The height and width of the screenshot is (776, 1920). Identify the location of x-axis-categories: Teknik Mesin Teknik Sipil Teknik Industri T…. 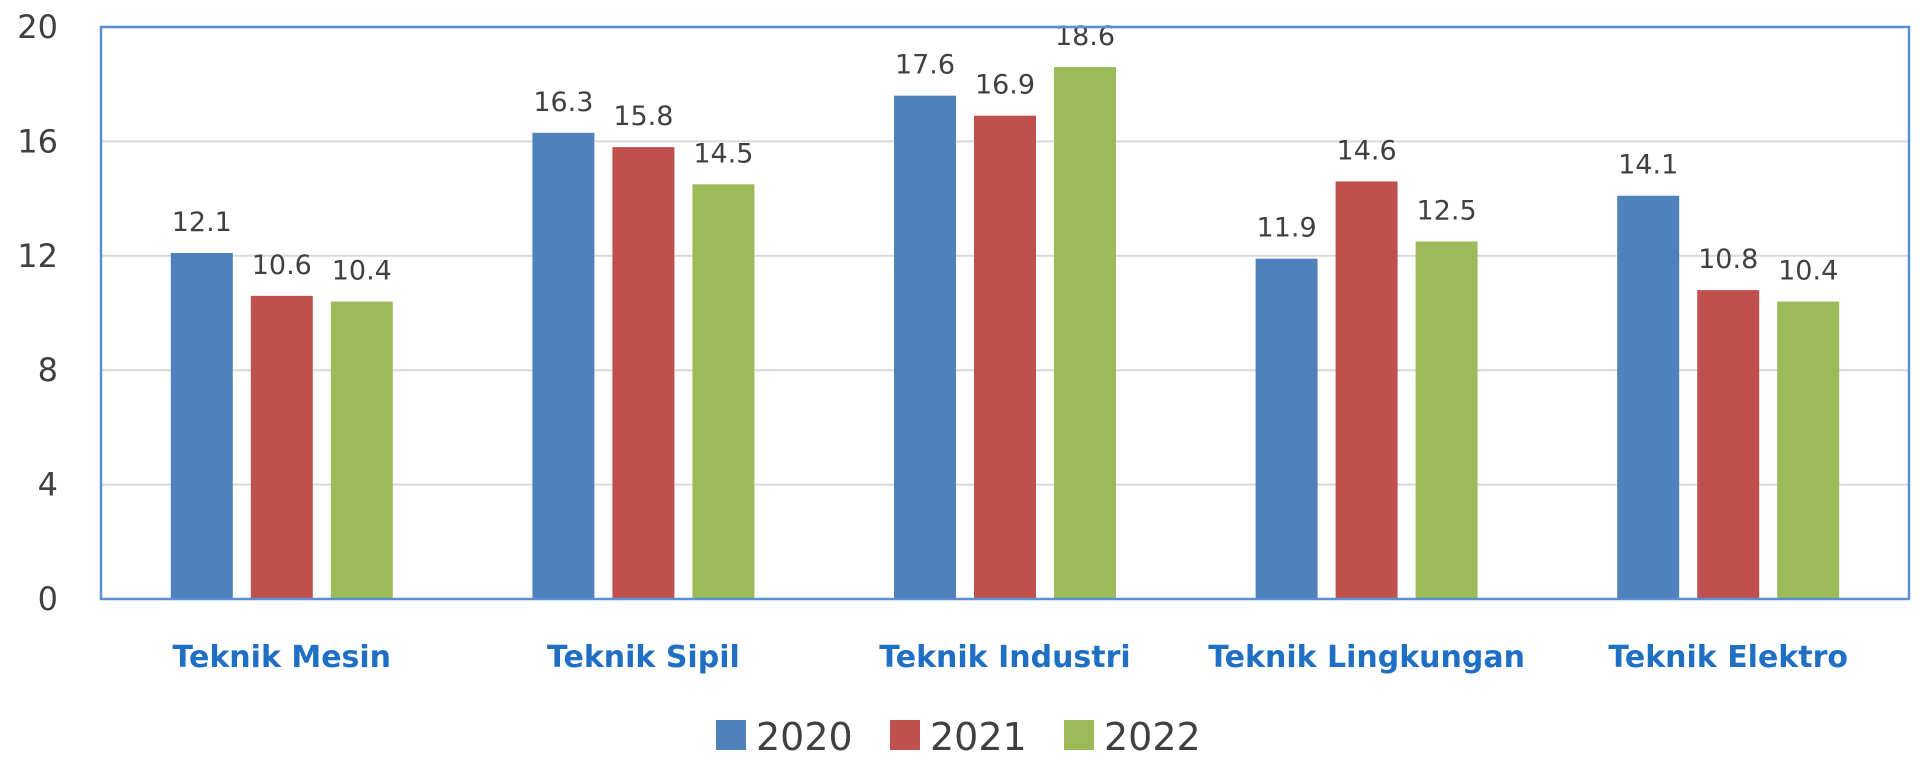
(1010, 657).